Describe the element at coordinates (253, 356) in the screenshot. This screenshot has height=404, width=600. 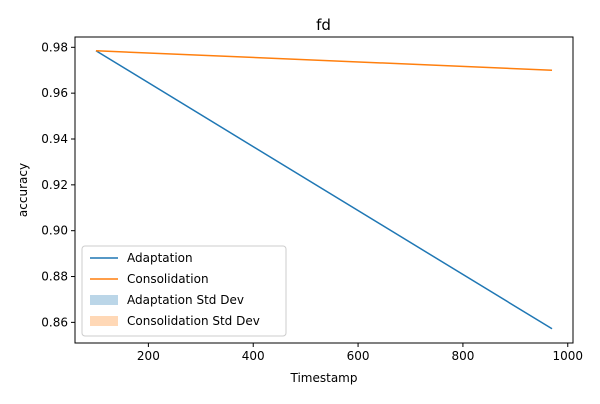
I see `x-tick-label: 400` at that location.